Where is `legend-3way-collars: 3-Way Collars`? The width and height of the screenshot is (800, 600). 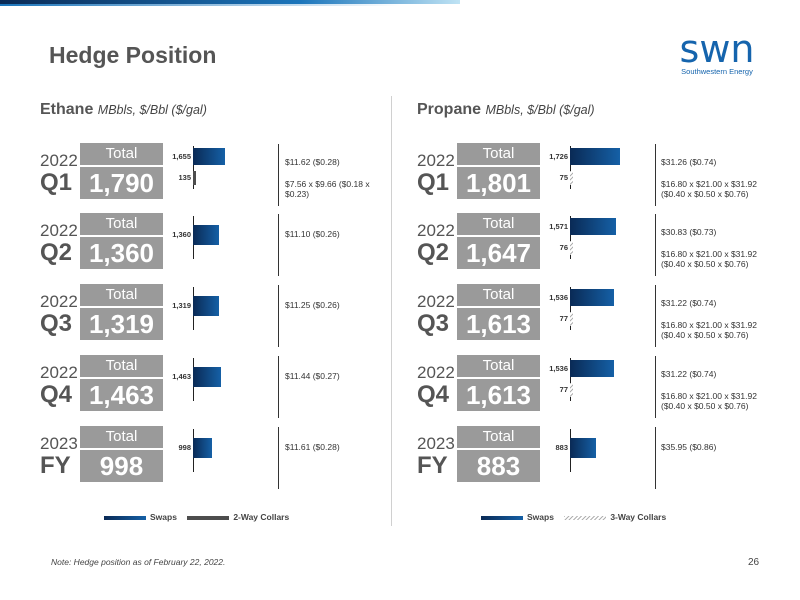 legend-3way-collars: 3-Way Collars is located at coordinates (615, 517).